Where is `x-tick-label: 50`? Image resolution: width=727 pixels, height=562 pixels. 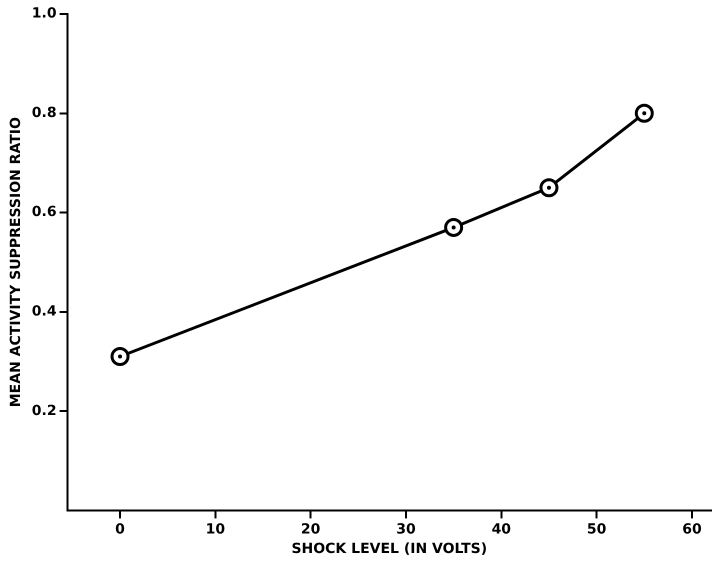 x-tick-label: 50 is located at coordinates (596, 529).